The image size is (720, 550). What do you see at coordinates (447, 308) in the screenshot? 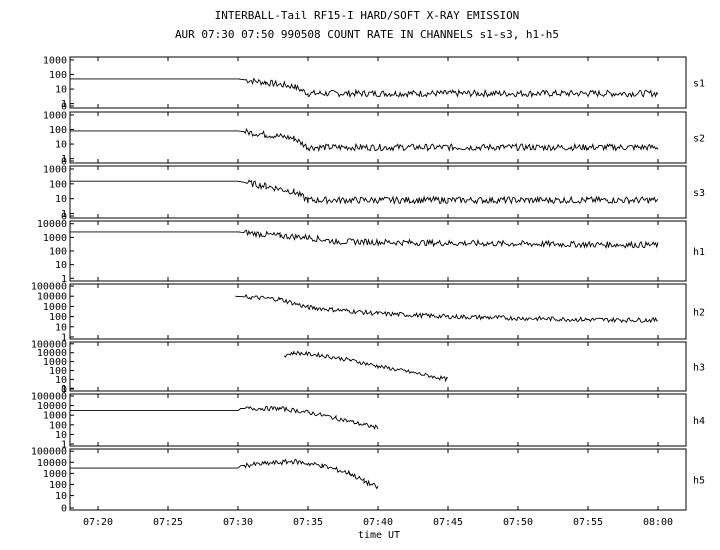
I see `series-line-h2` at bounding box center [447, 308].